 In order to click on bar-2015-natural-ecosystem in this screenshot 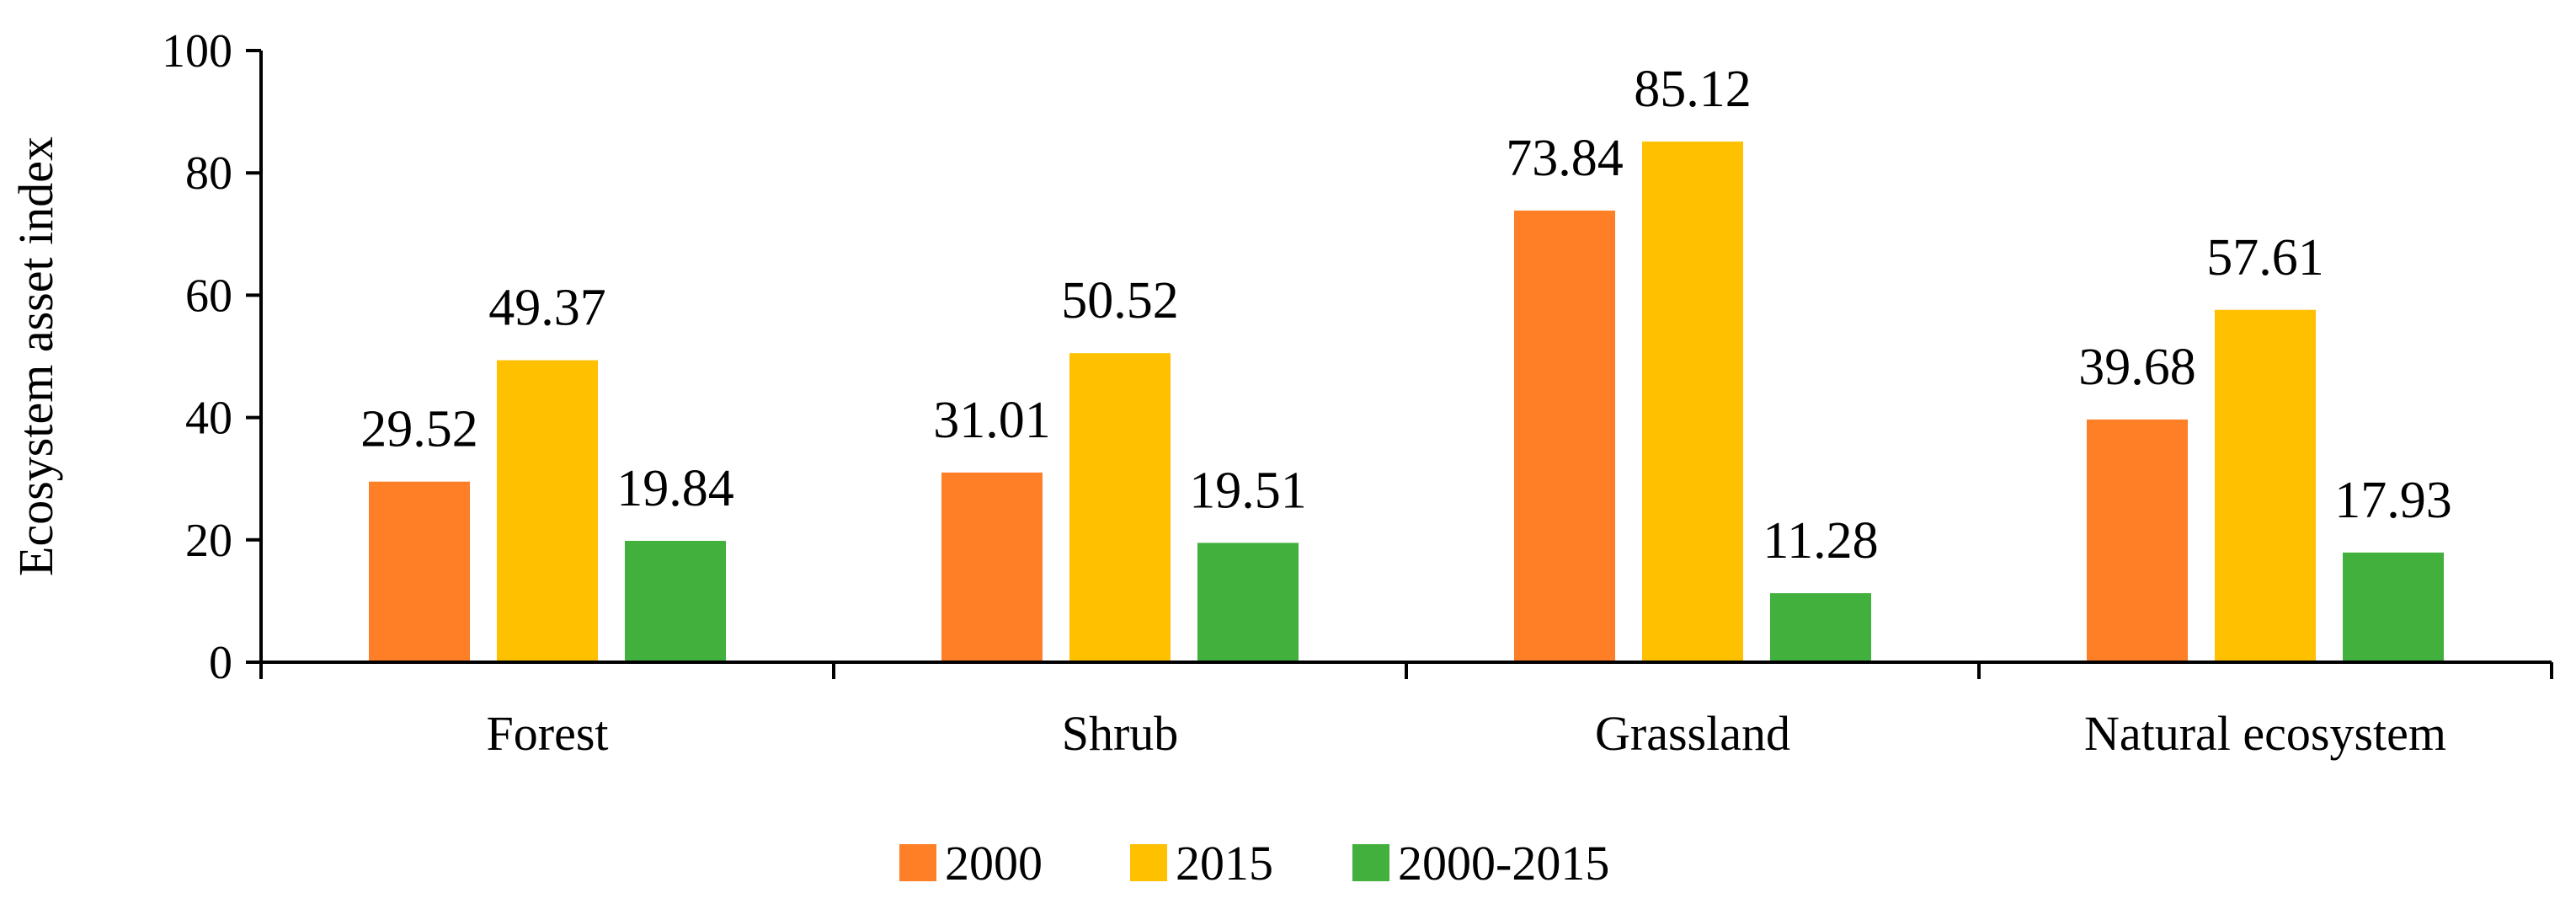, I will do `click(2265, 485)`.